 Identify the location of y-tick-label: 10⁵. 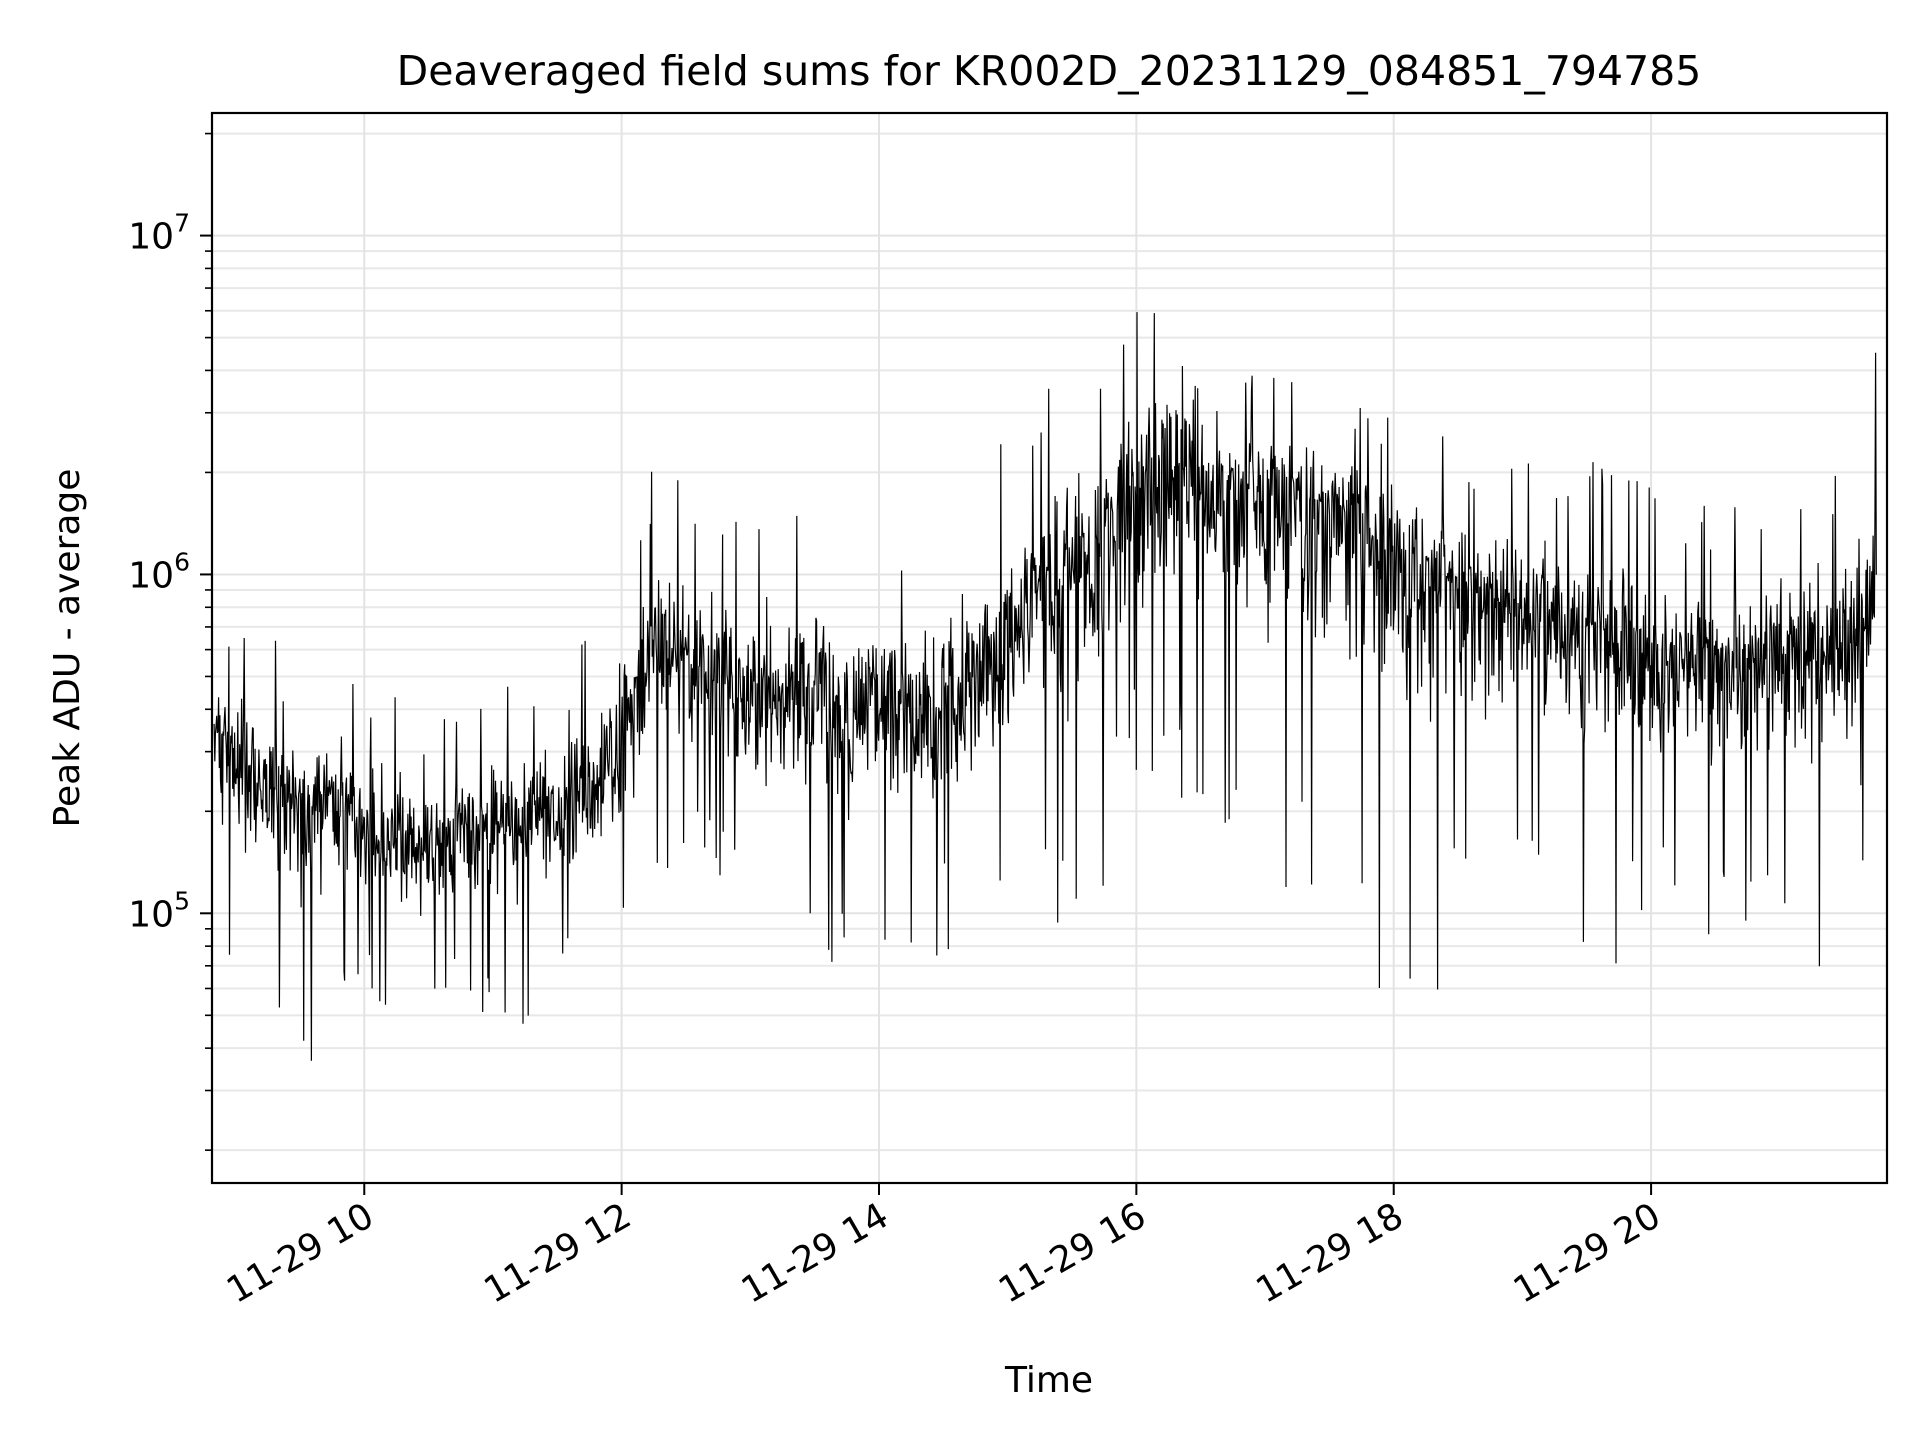
(159, 910).